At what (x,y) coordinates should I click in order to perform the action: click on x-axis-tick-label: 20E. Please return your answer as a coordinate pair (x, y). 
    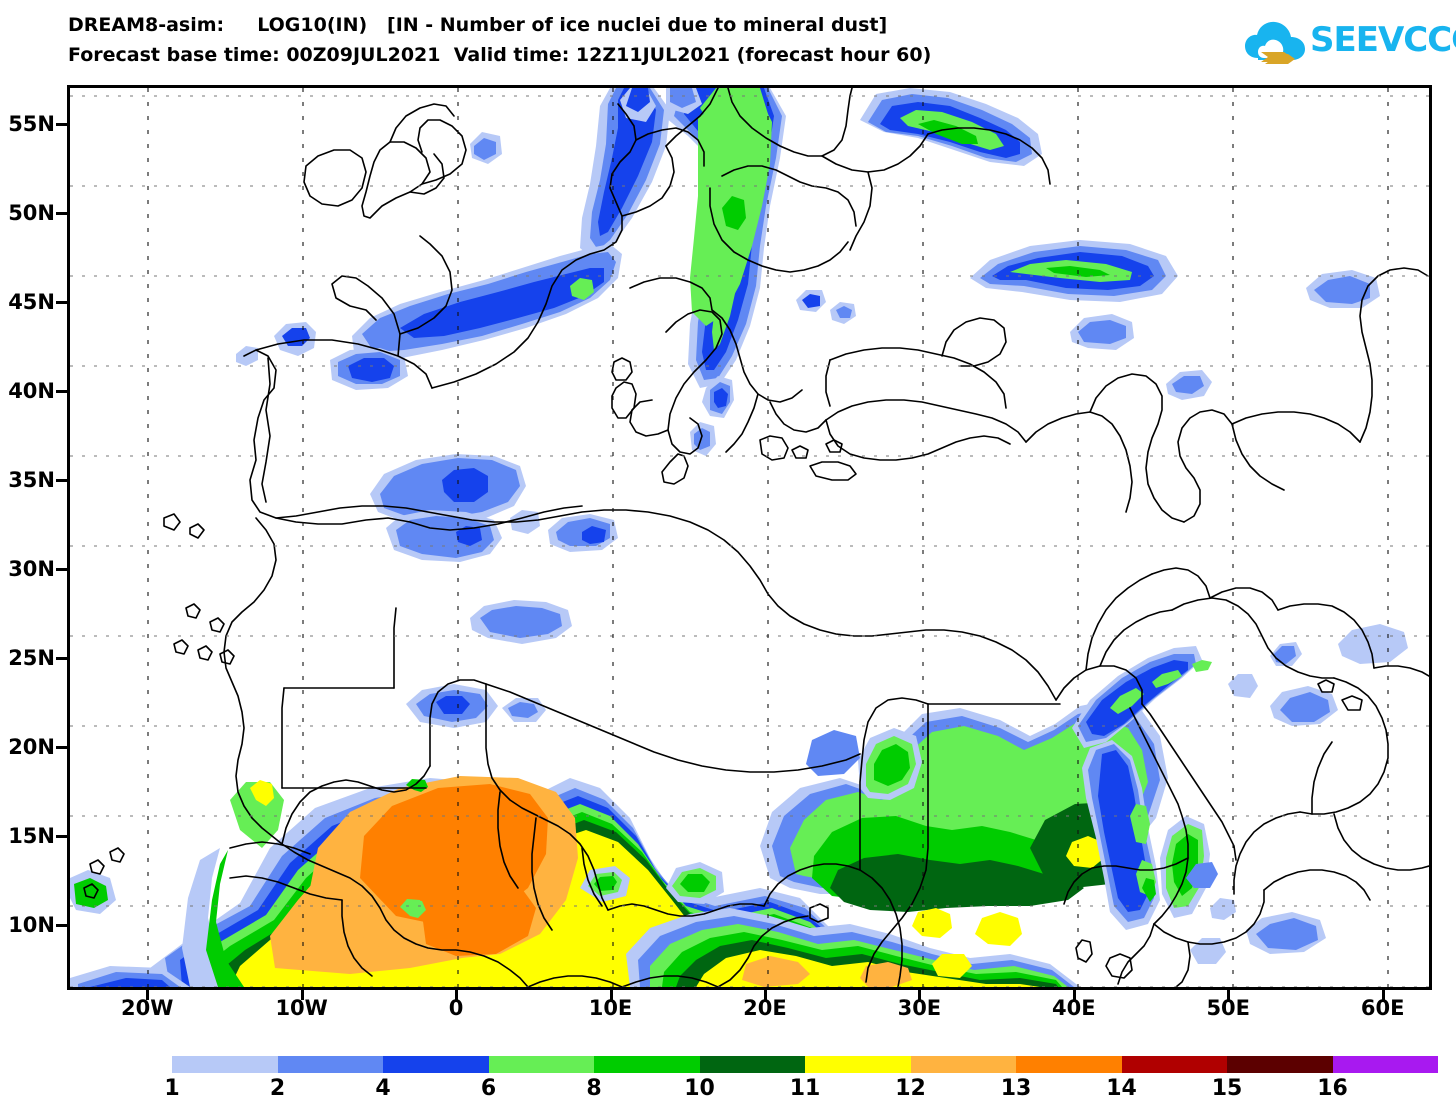
    Looking at the image, I should click on (765, 1008).